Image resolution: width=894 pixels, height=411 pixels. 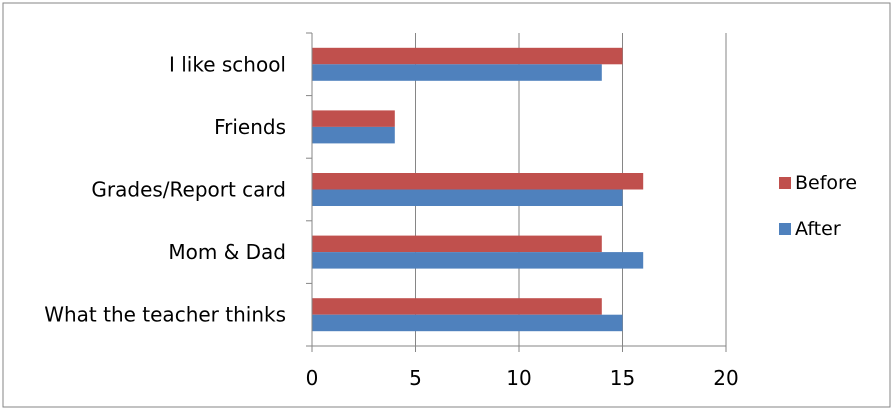 What do you see at coordinates (250, 127) in the screenshot?
I see `category-label: Friends` at bounding box center [250, 127].